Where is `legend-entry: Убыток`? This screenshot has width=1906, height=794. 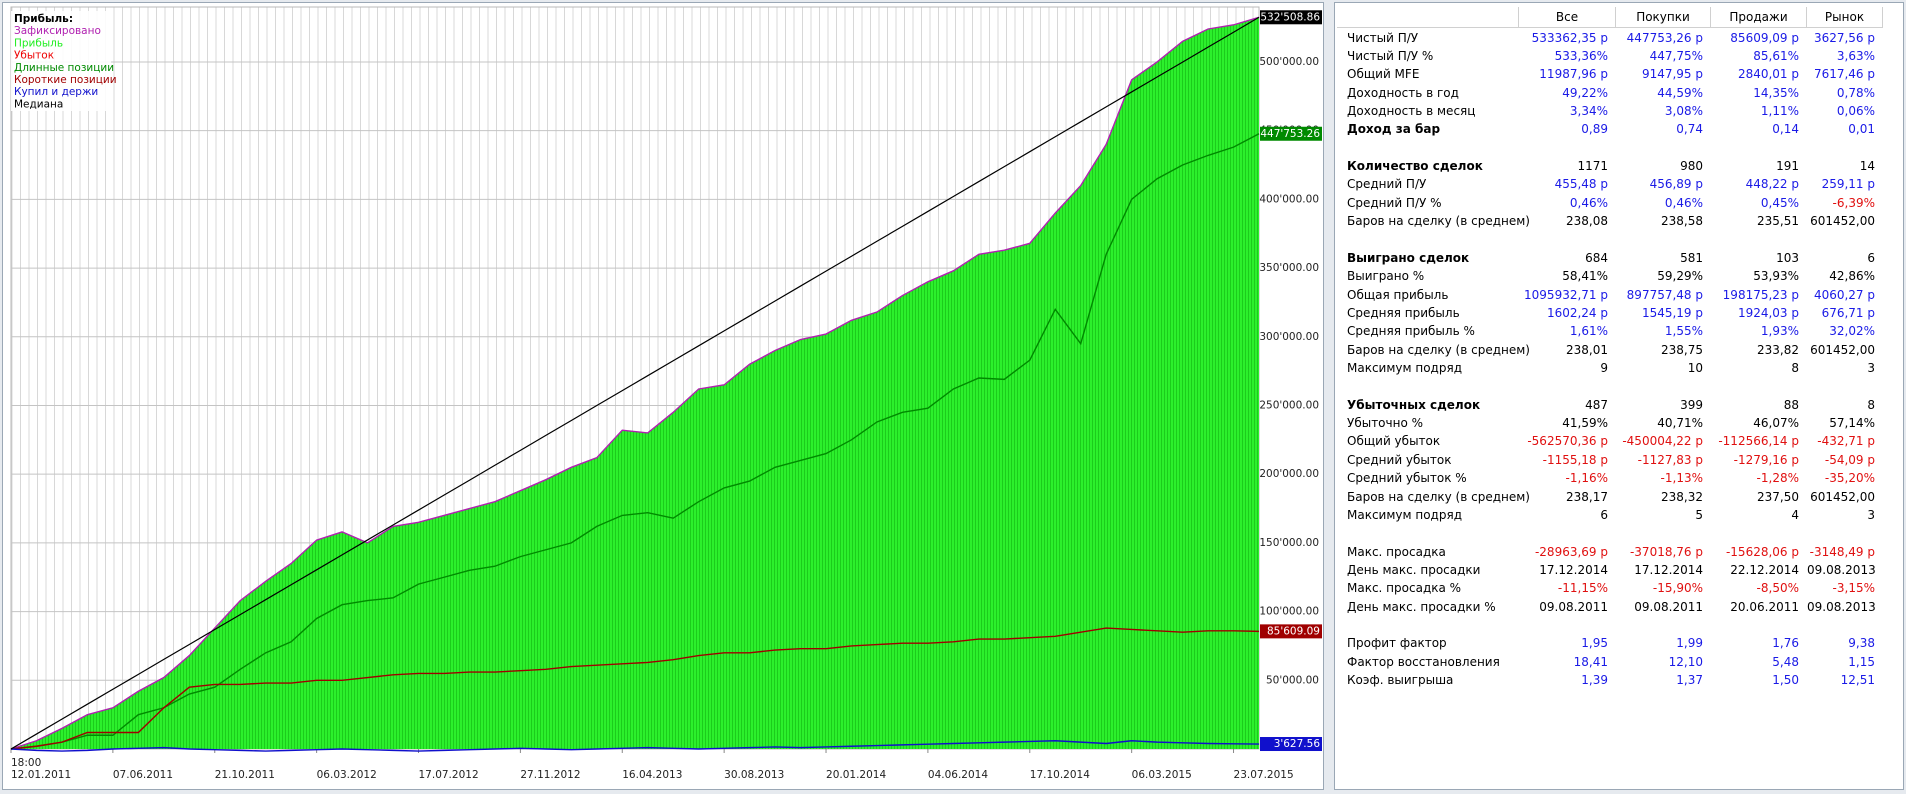
legend-entry: Убыток is located at coordinates (34, 56).